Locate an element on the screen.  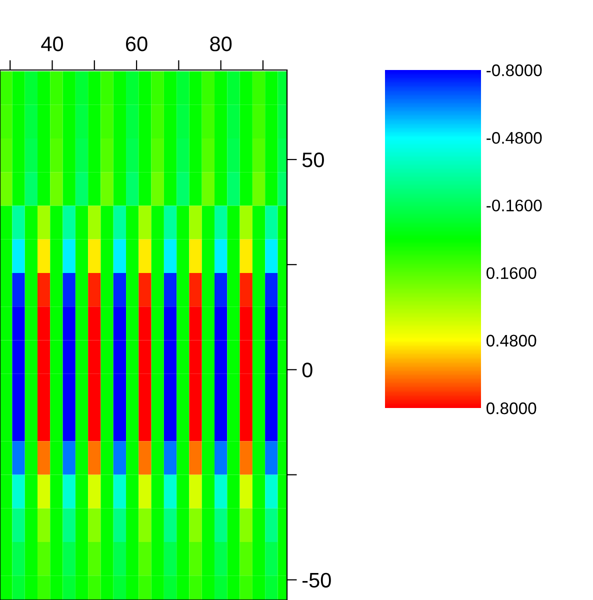
color-bar-label: 0.4800 is located at coordinates (511, 340).